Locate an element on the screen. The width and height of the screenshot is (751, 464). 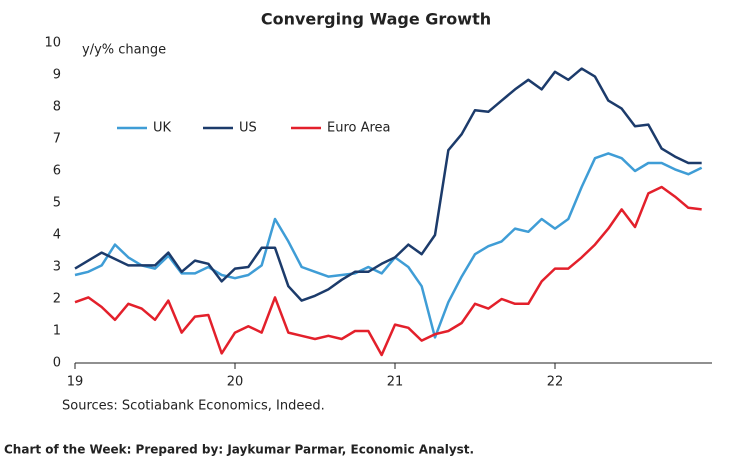
chart-title: Converging Wage Growth is located at coordinates (376, 19).